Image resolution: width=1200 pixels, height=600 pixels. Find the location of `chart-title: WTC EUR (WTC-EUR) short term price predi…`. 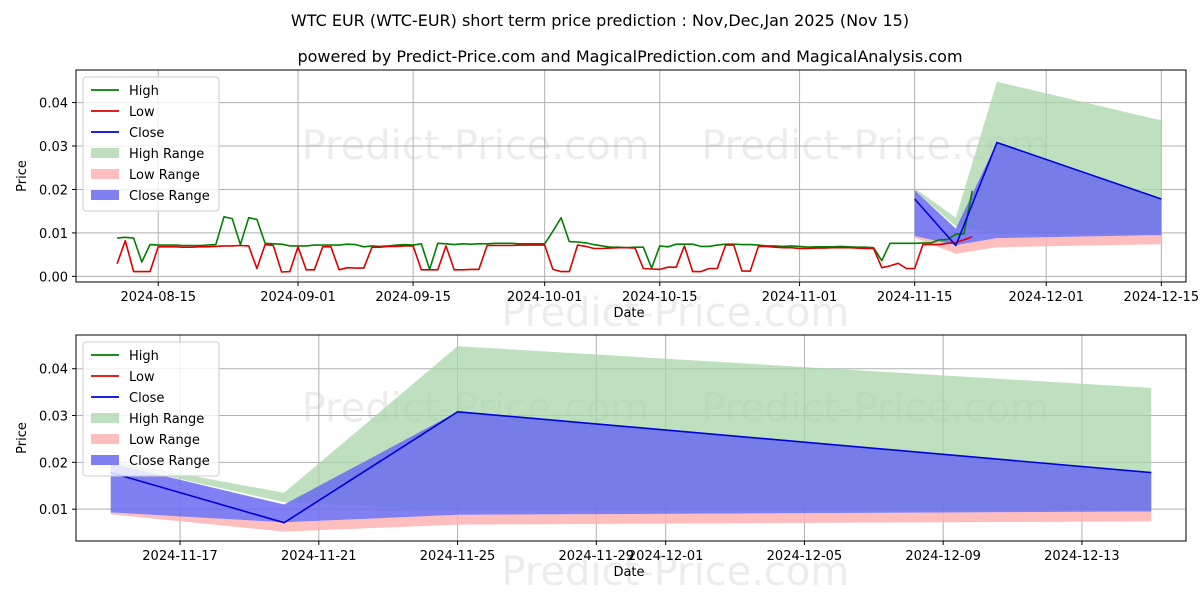

chart-title: WTC EUR (WTC-EUR) short term price predi… is located at coordinates (600, 20).